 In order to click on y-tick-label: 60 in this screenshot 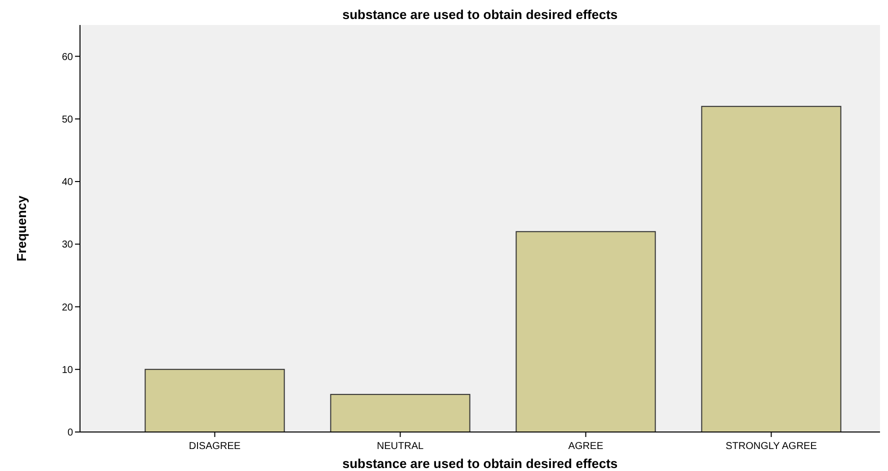, I will do `click(68, 57)`.